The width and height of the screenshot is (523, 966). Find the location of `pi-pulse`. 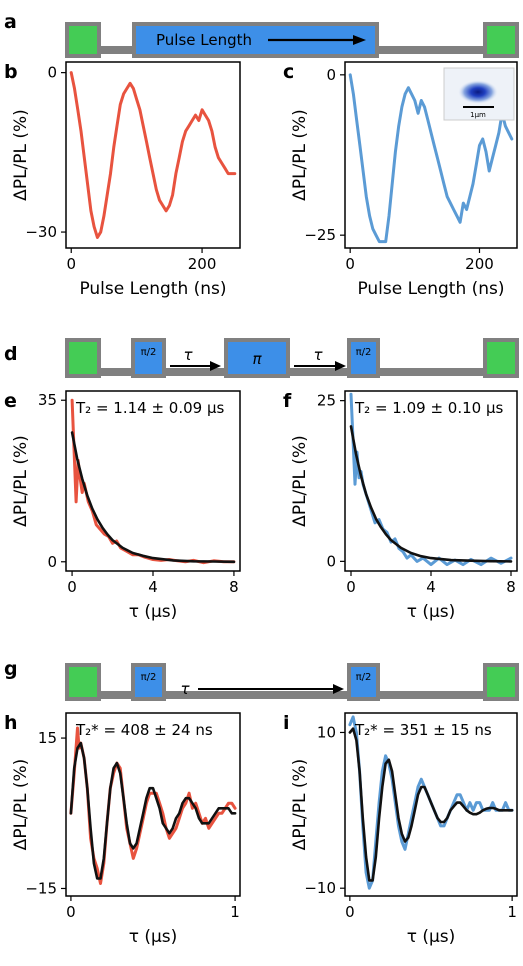

pi-pulse is located at coordinates (257, 358).